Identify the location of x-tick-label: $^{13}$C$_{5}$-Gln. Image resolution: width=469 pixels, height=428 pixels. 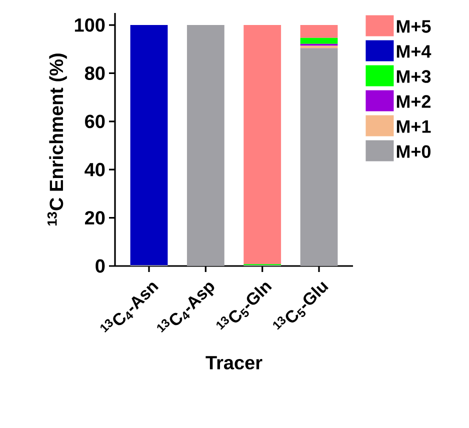
(244, 306).